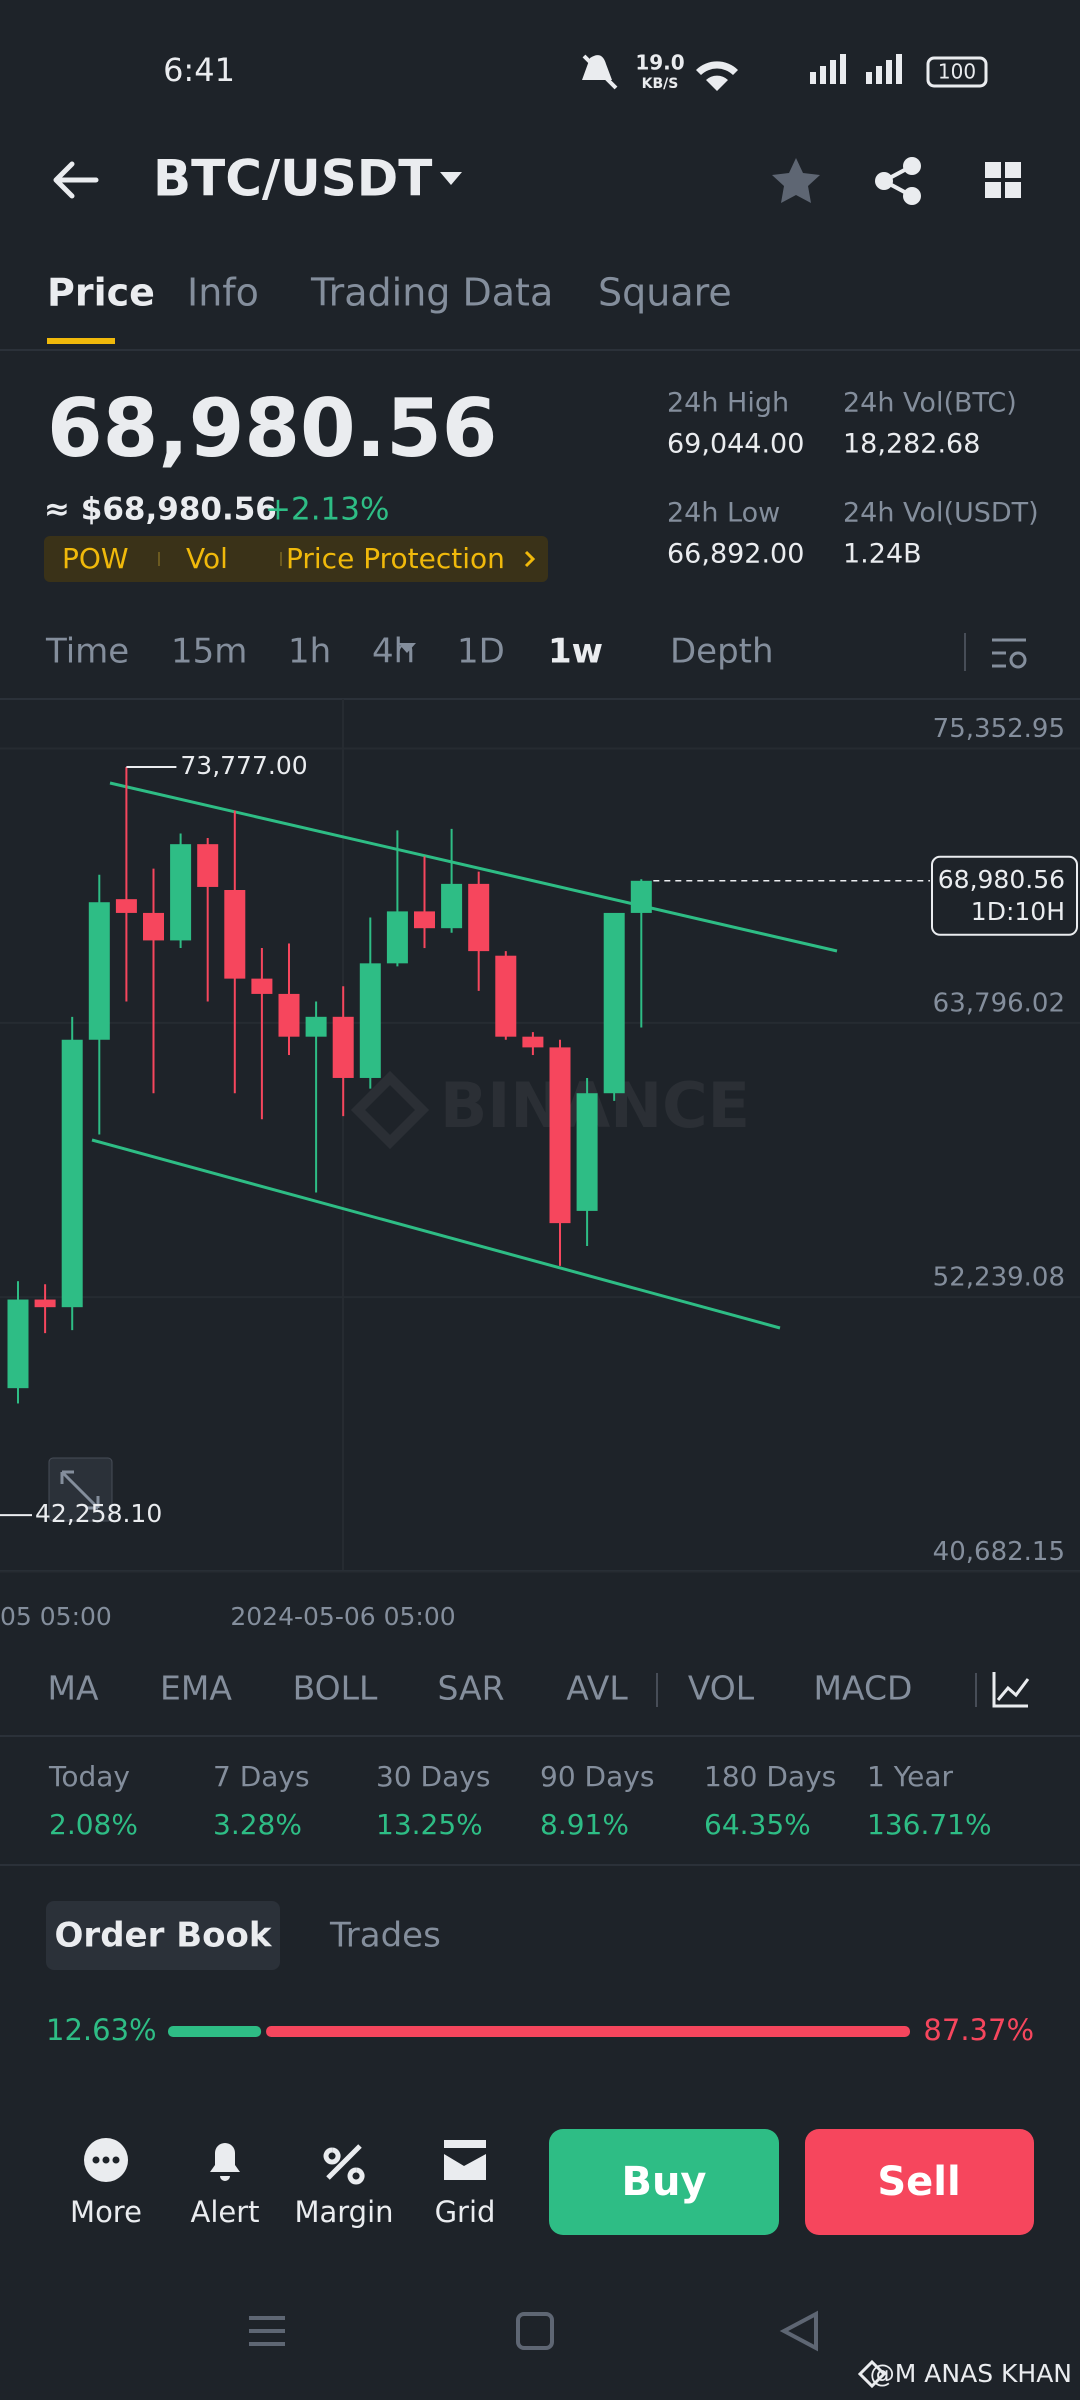  What do you see at coordinates (72, 1688) in the screenshot?
I see `indicator: MA` at bounding box center [72, 1688].